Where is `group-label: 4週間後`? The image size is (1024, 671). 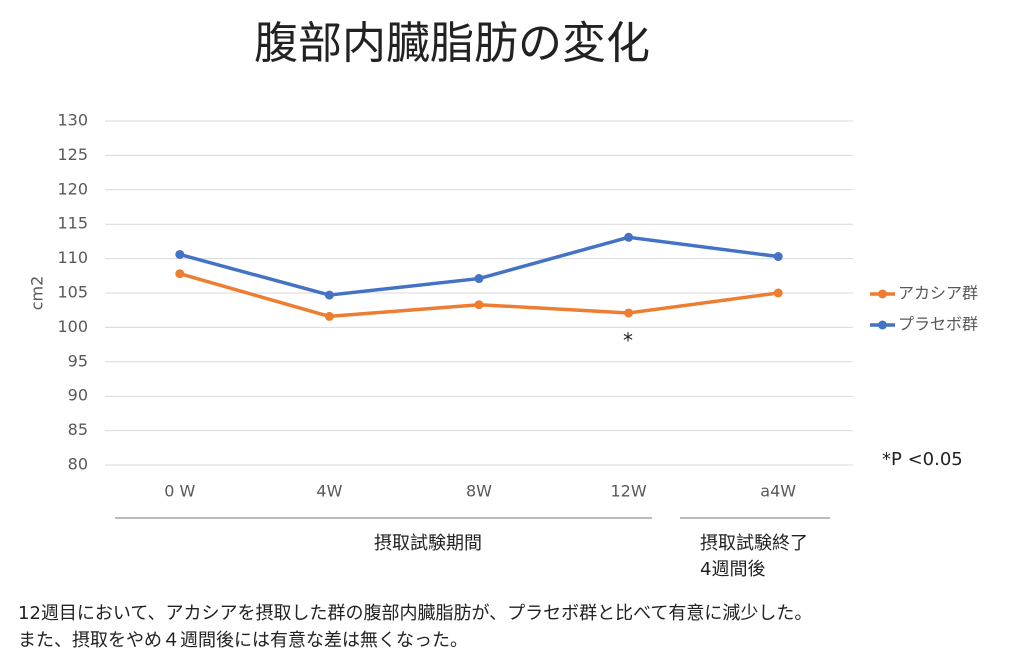
group-label: 4週間後 is located at coordinates (732, 569).